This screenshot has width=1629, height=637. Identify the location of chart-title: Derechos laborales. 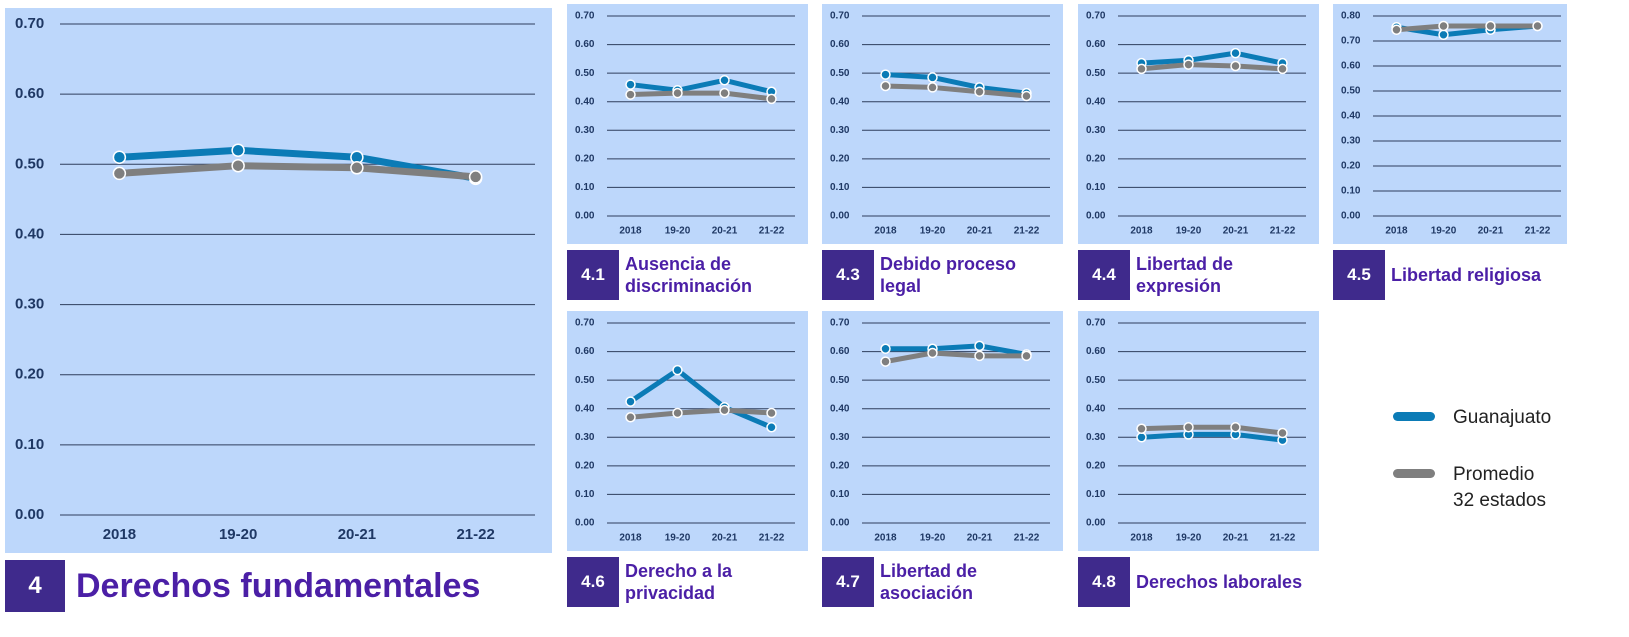
(1219, 581).